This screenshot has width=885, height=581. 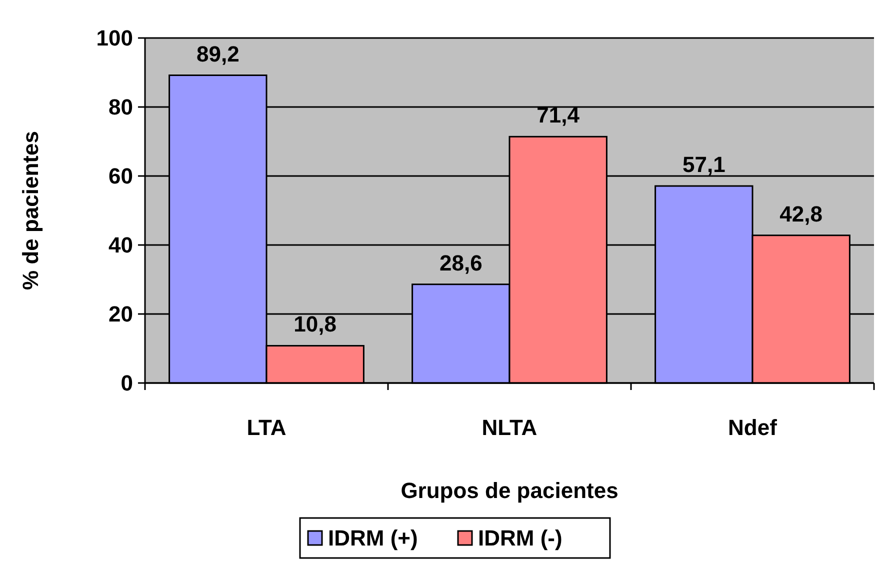 I want to click on y-tick-label: 20, so click(x=120, y=314).